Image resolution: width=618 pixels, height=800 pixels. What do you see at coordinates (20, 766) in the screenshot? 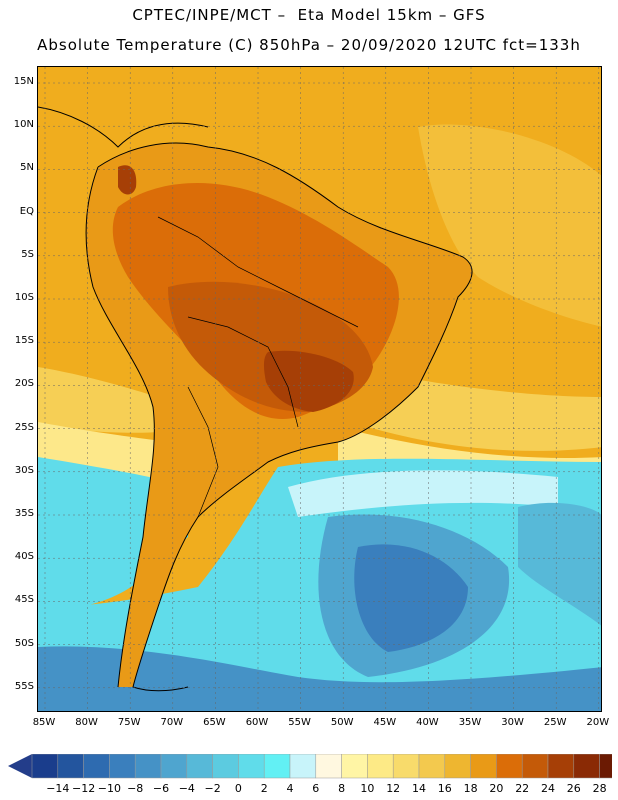
I see `colorbar-left-arrow` at bounding box center [20, 766].